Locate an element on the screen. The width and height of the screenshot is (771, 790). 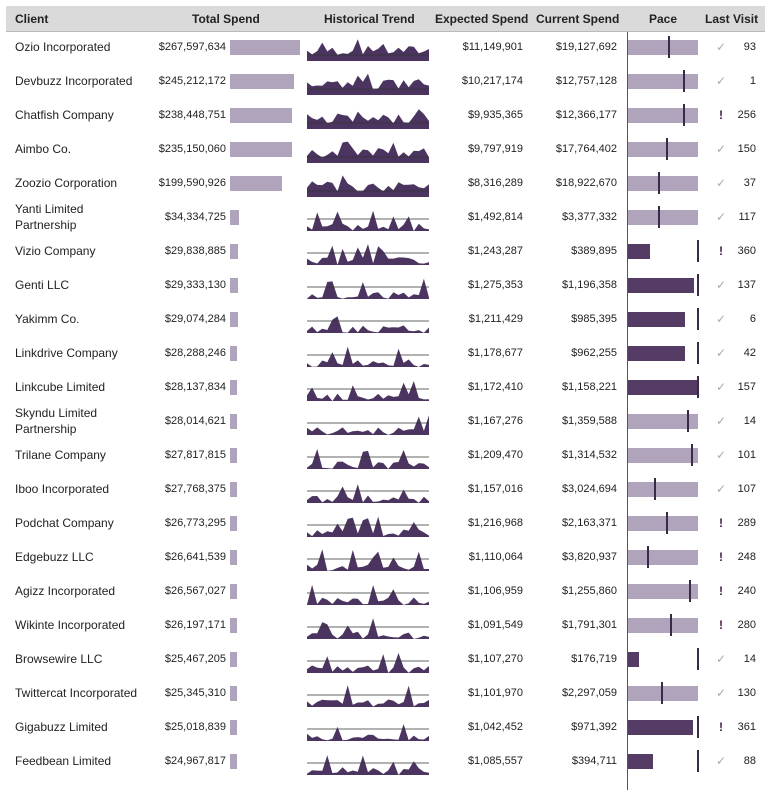
total-spend-value: $24,967,817 is located at coordinates (195, 761).